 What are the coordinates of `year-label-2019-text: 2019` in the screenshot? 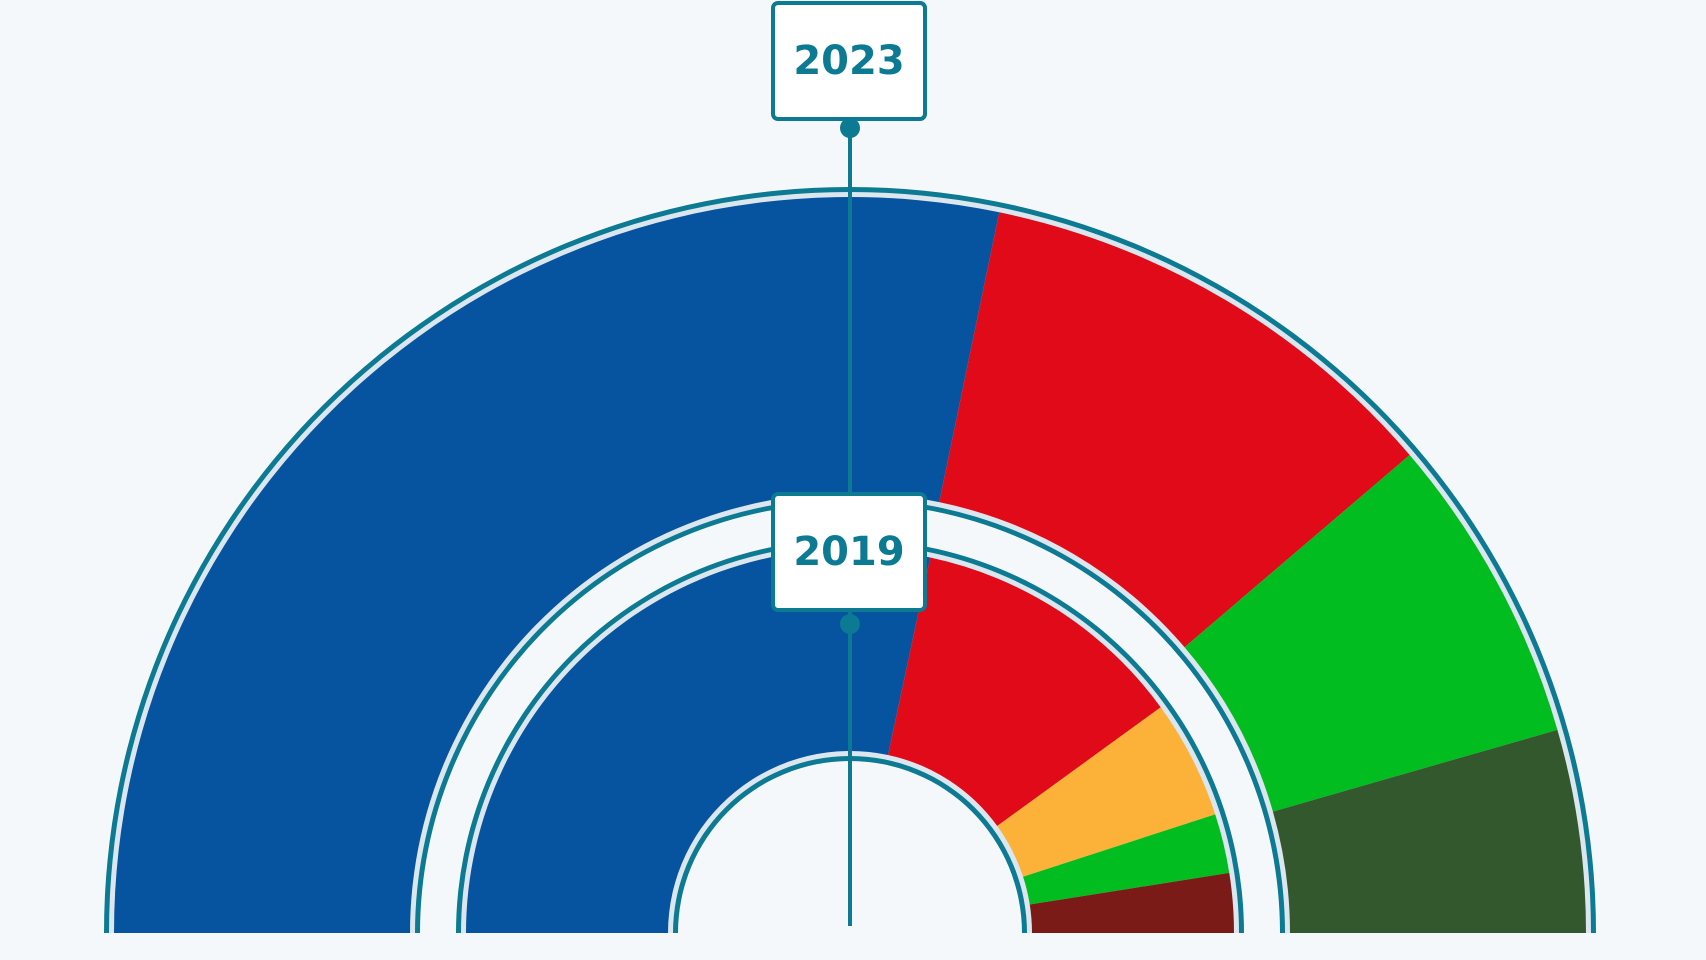 It's located at (848, 552).